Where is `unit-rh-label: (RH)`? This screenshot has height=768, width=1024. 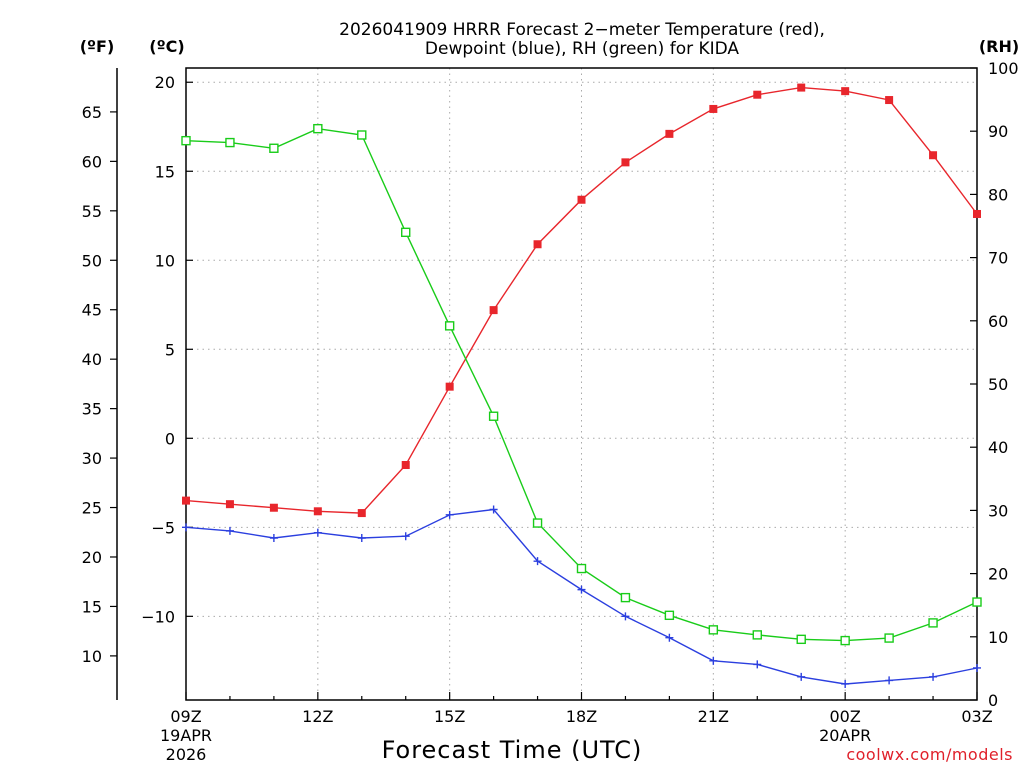 unit-rh-label: (RH) is located at coordinates (999, 46).